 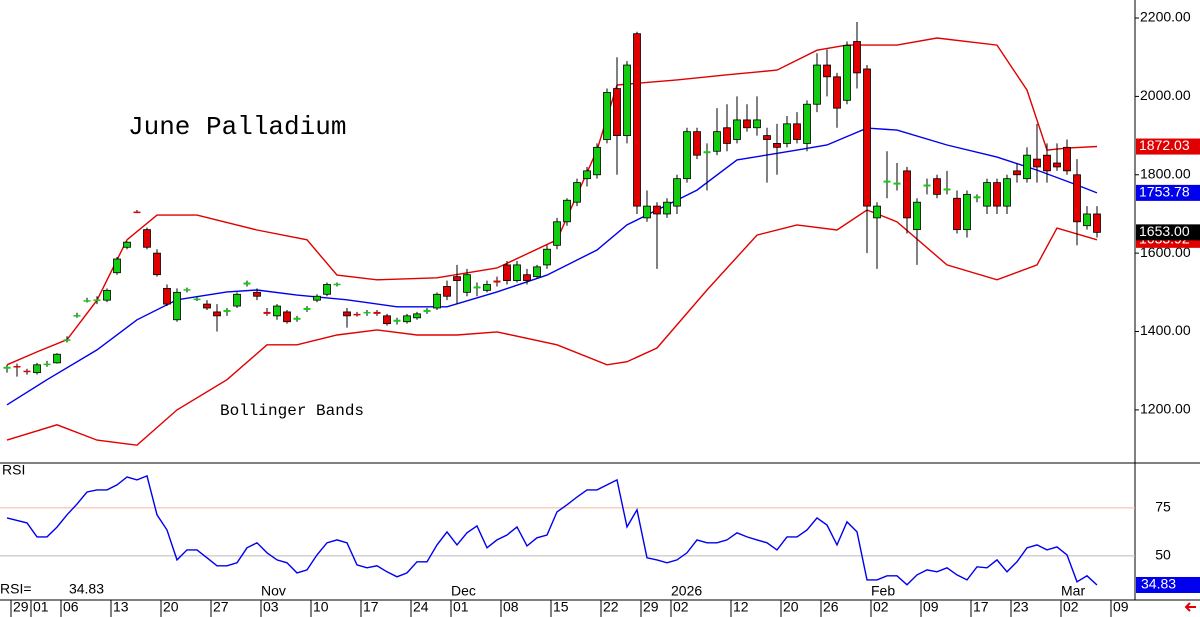 What do you see at coordinates (1164, 145) in the screenshot?
I see `price-tag-label: 1872.03` at bounding box center [1164, 145].